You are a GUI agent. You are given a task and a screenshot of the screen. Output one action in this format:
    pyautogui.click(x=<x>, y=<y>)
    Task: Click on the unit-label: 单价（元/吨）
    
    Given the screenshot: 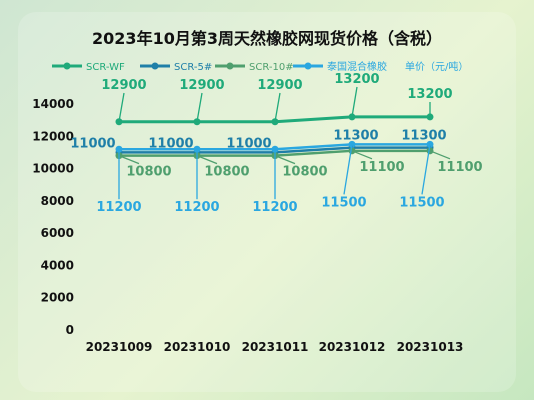 What is the action you would take?
    pyautogui.click(x=436, y=66)
    